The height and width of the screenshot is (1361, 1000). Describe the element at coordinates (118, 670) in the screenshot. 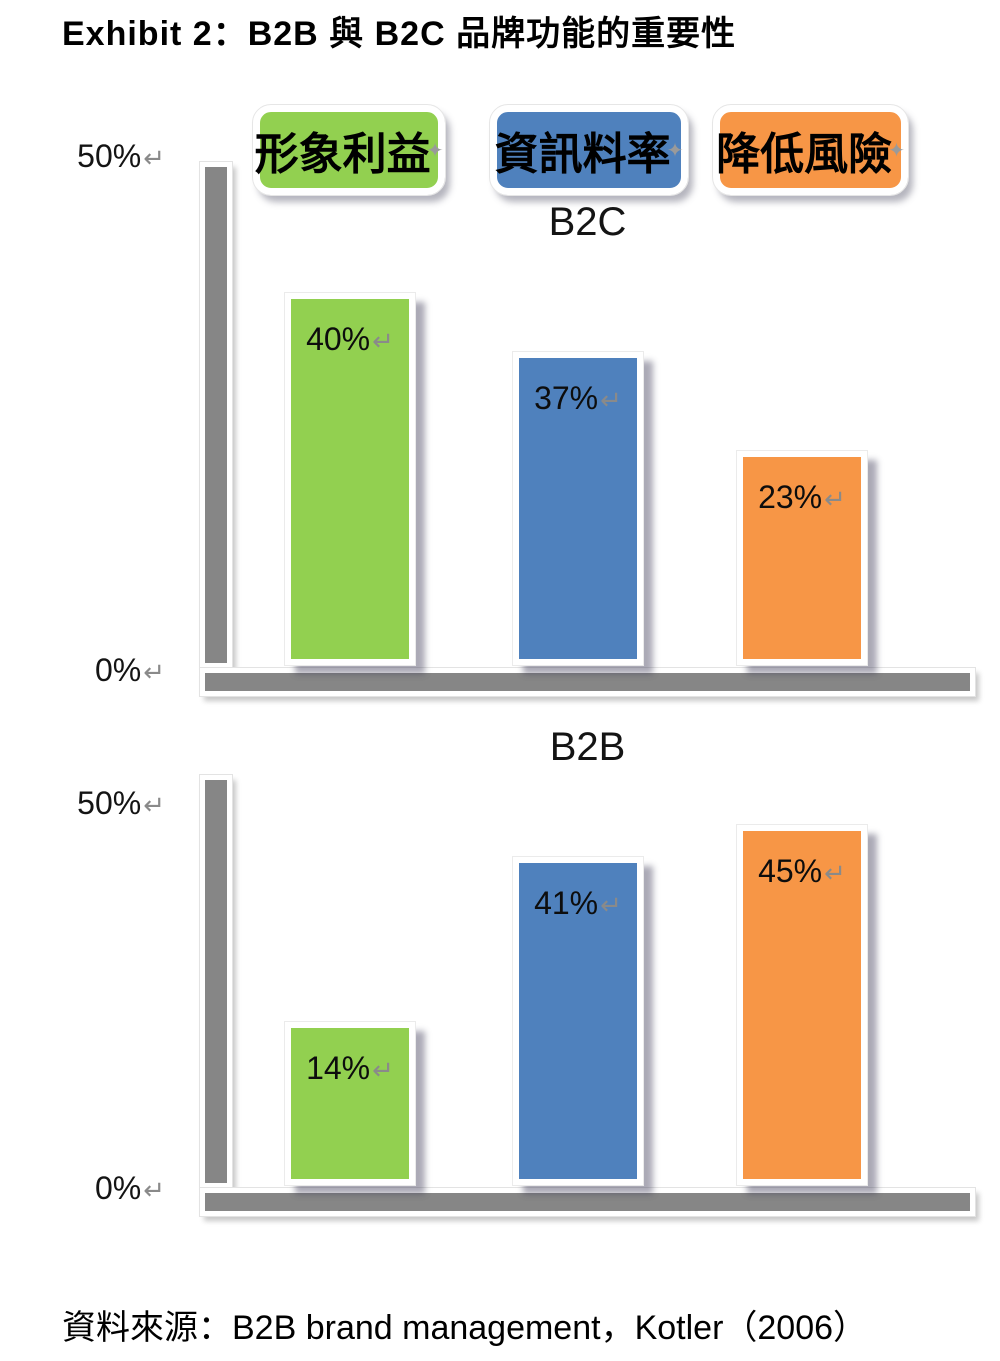

I see `b2c-ytick-0-value: 0%` at that location.